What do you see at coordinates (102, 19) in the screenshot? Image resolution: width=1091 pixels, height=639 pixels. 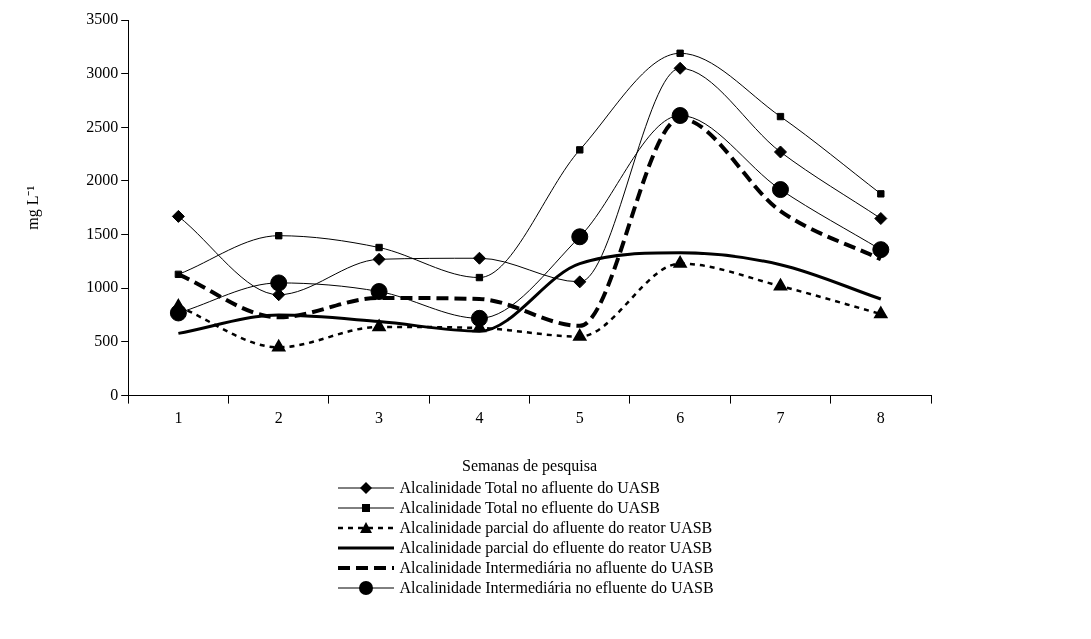 I see `y-tick-label: 3500` at bounding box center [102, 19].